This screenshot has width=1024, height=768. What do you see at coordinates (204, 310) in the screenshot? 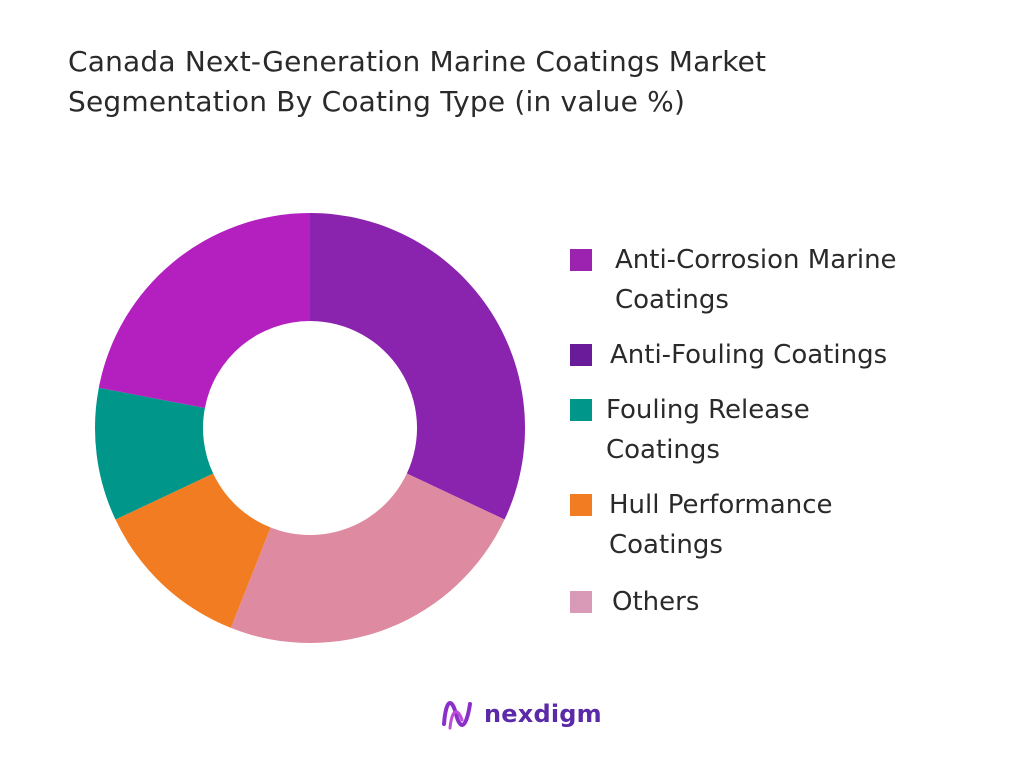
I see `donut-slice-anti-corrosion-marine-coatings` at bounding box center [204, 310].